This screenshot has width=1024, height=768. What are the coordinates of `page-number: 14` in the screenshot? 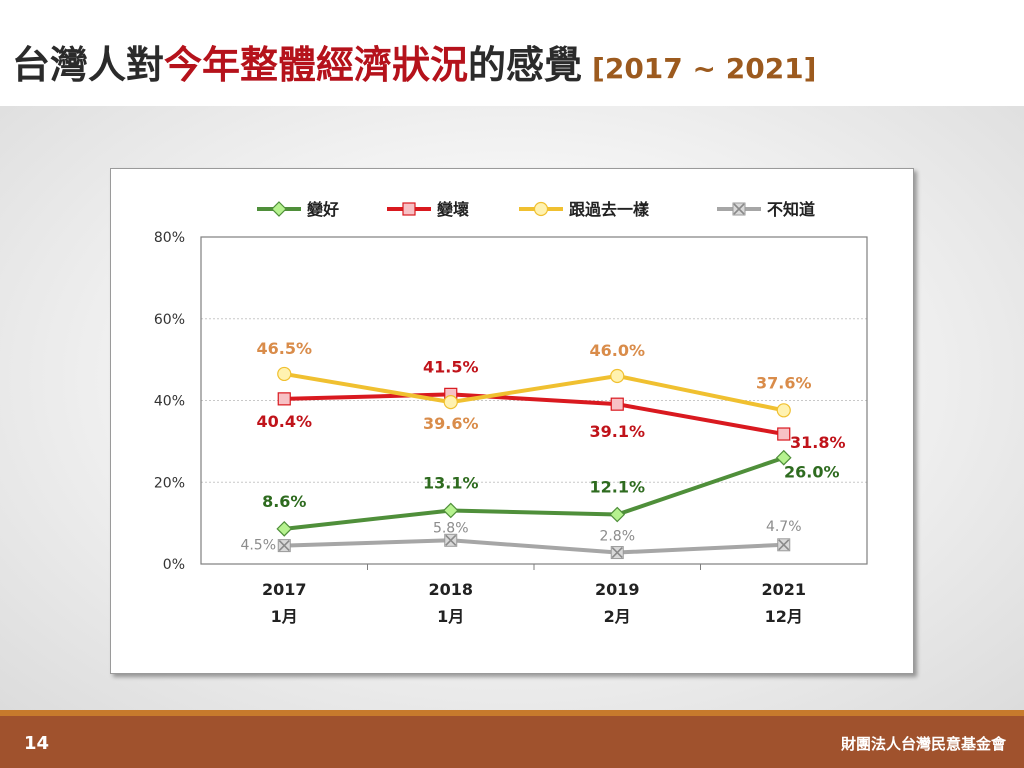 It's located at (37, 743).